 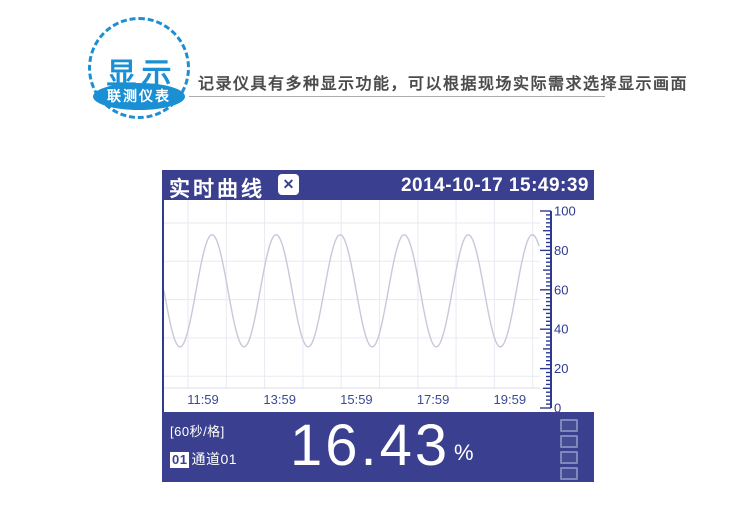 I want to click on indicator-squares, so click(x=569, y=449).